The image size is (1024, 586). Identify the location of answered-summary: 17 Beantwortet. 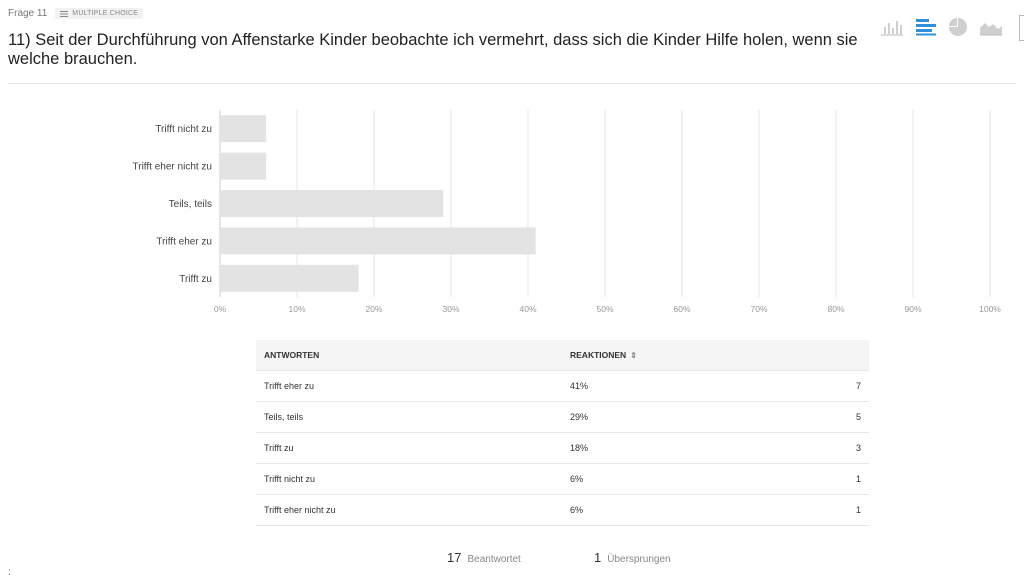
(484, 557).